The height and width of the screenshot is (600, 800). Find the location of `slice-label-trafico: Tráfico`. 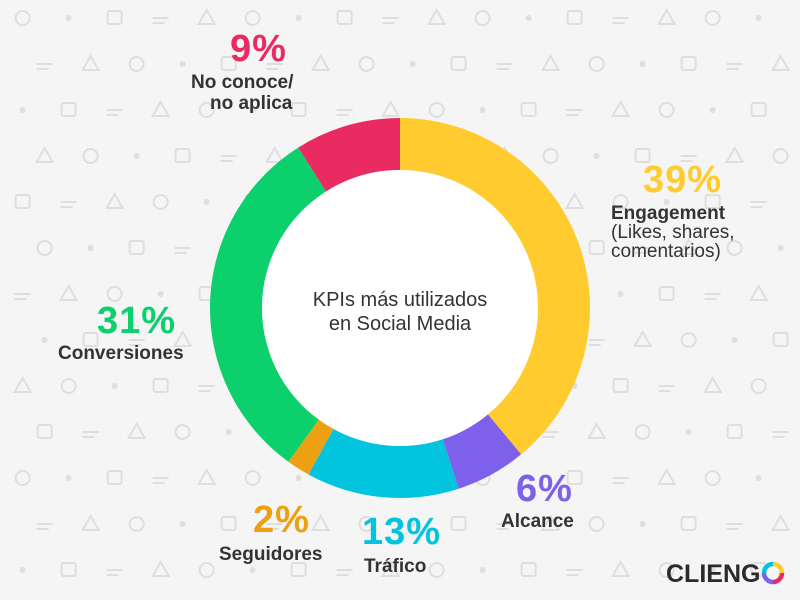

slice-label-trafico: Tráfico is located at coordinates (395, 566).